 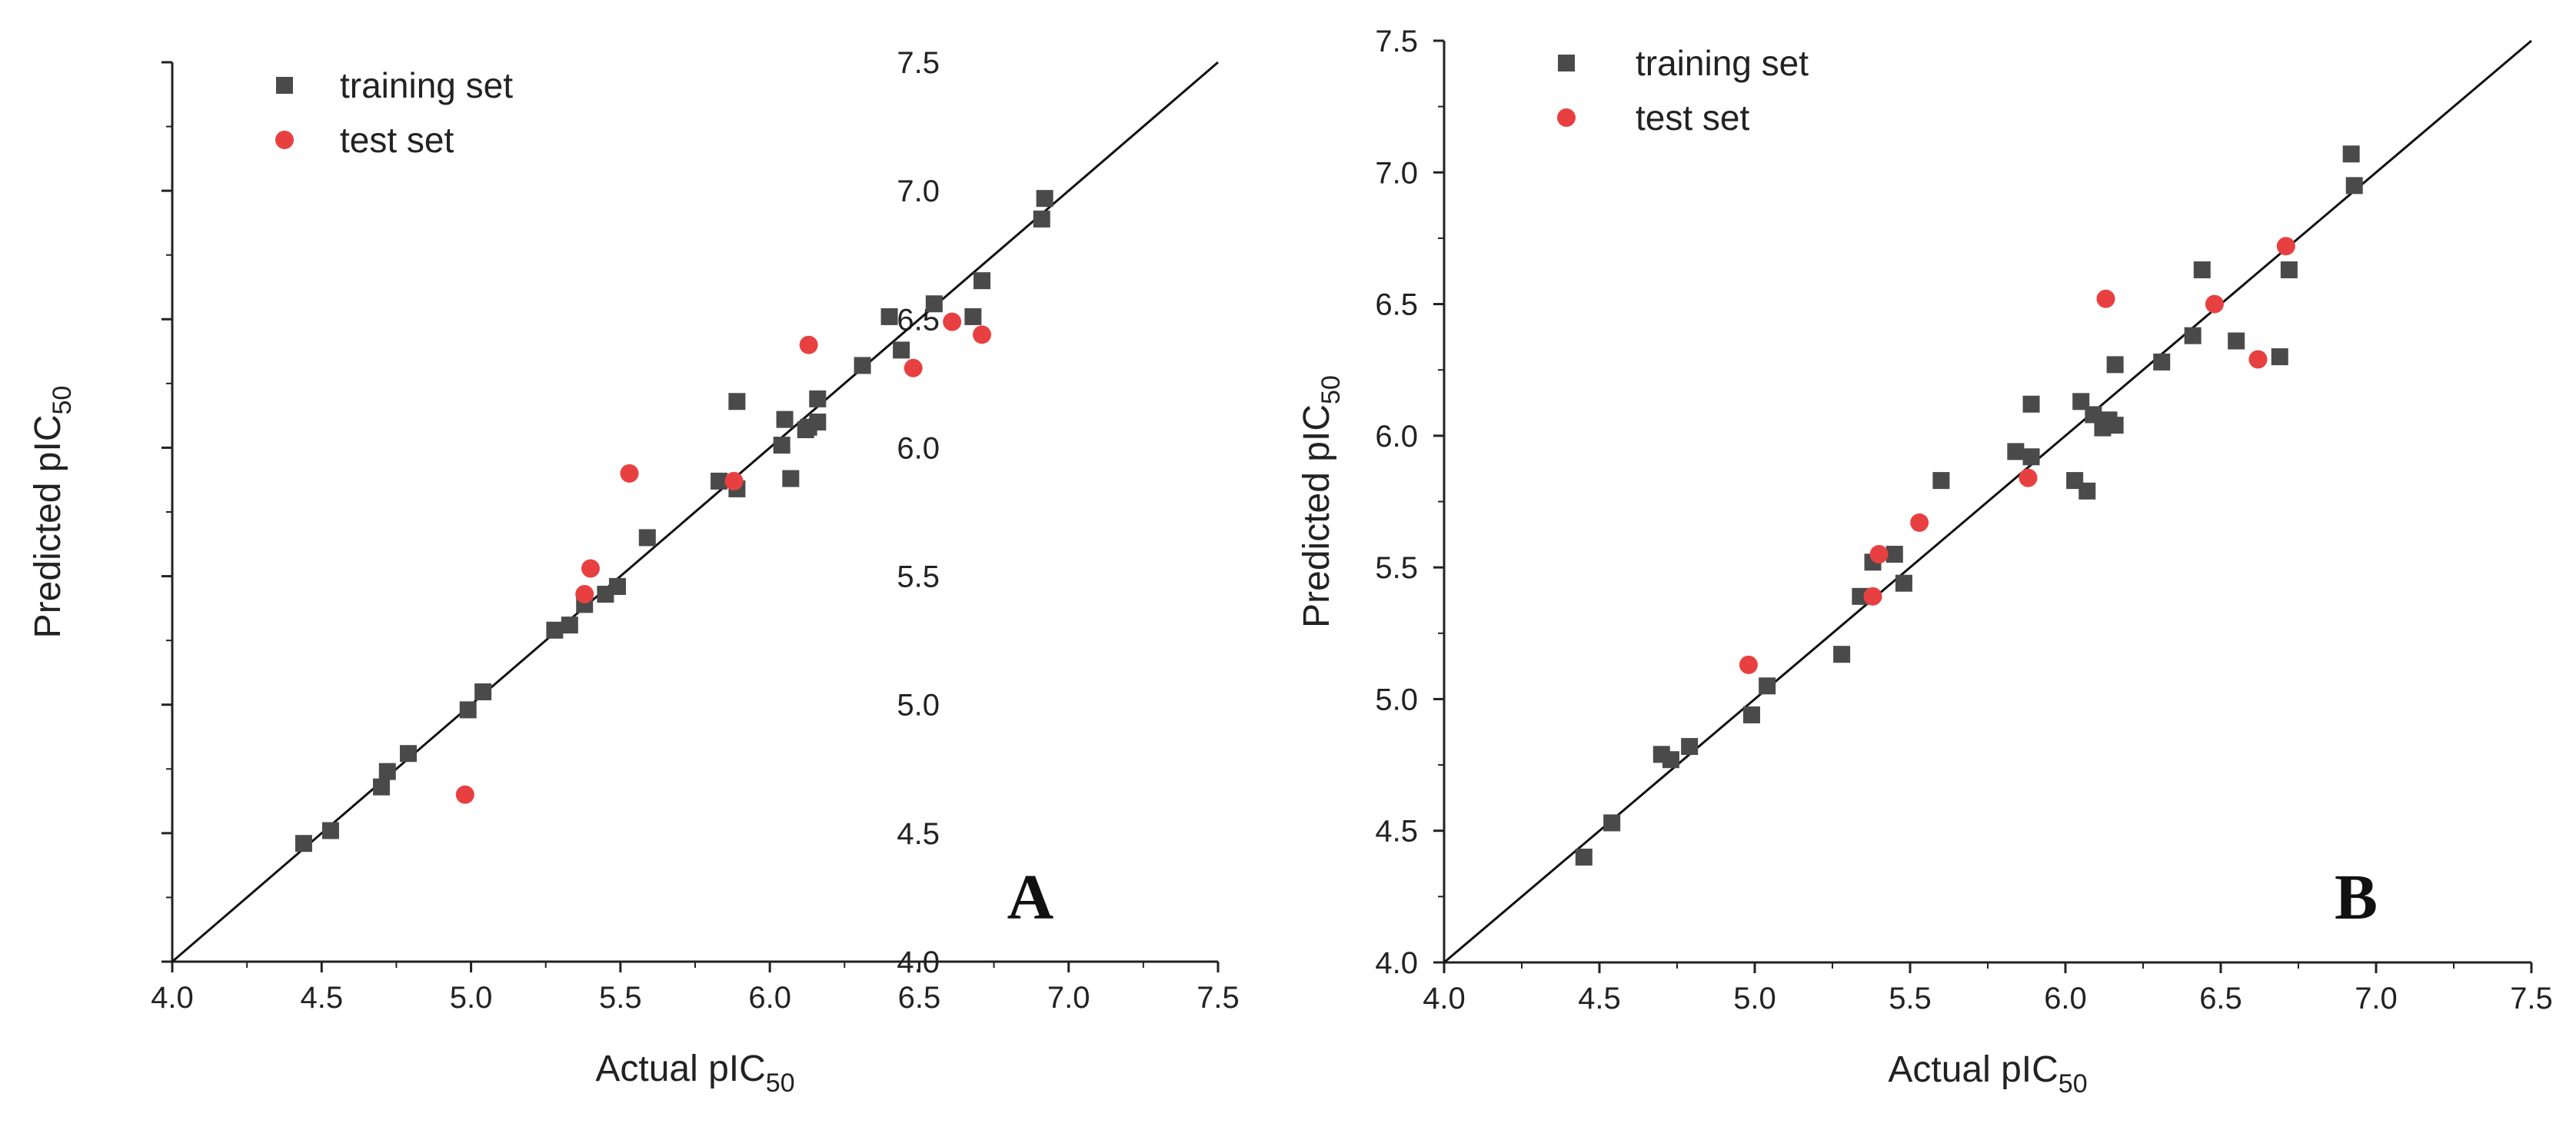 I want to click on x-tick-label: 4.0, so click(x=1444, y=998).